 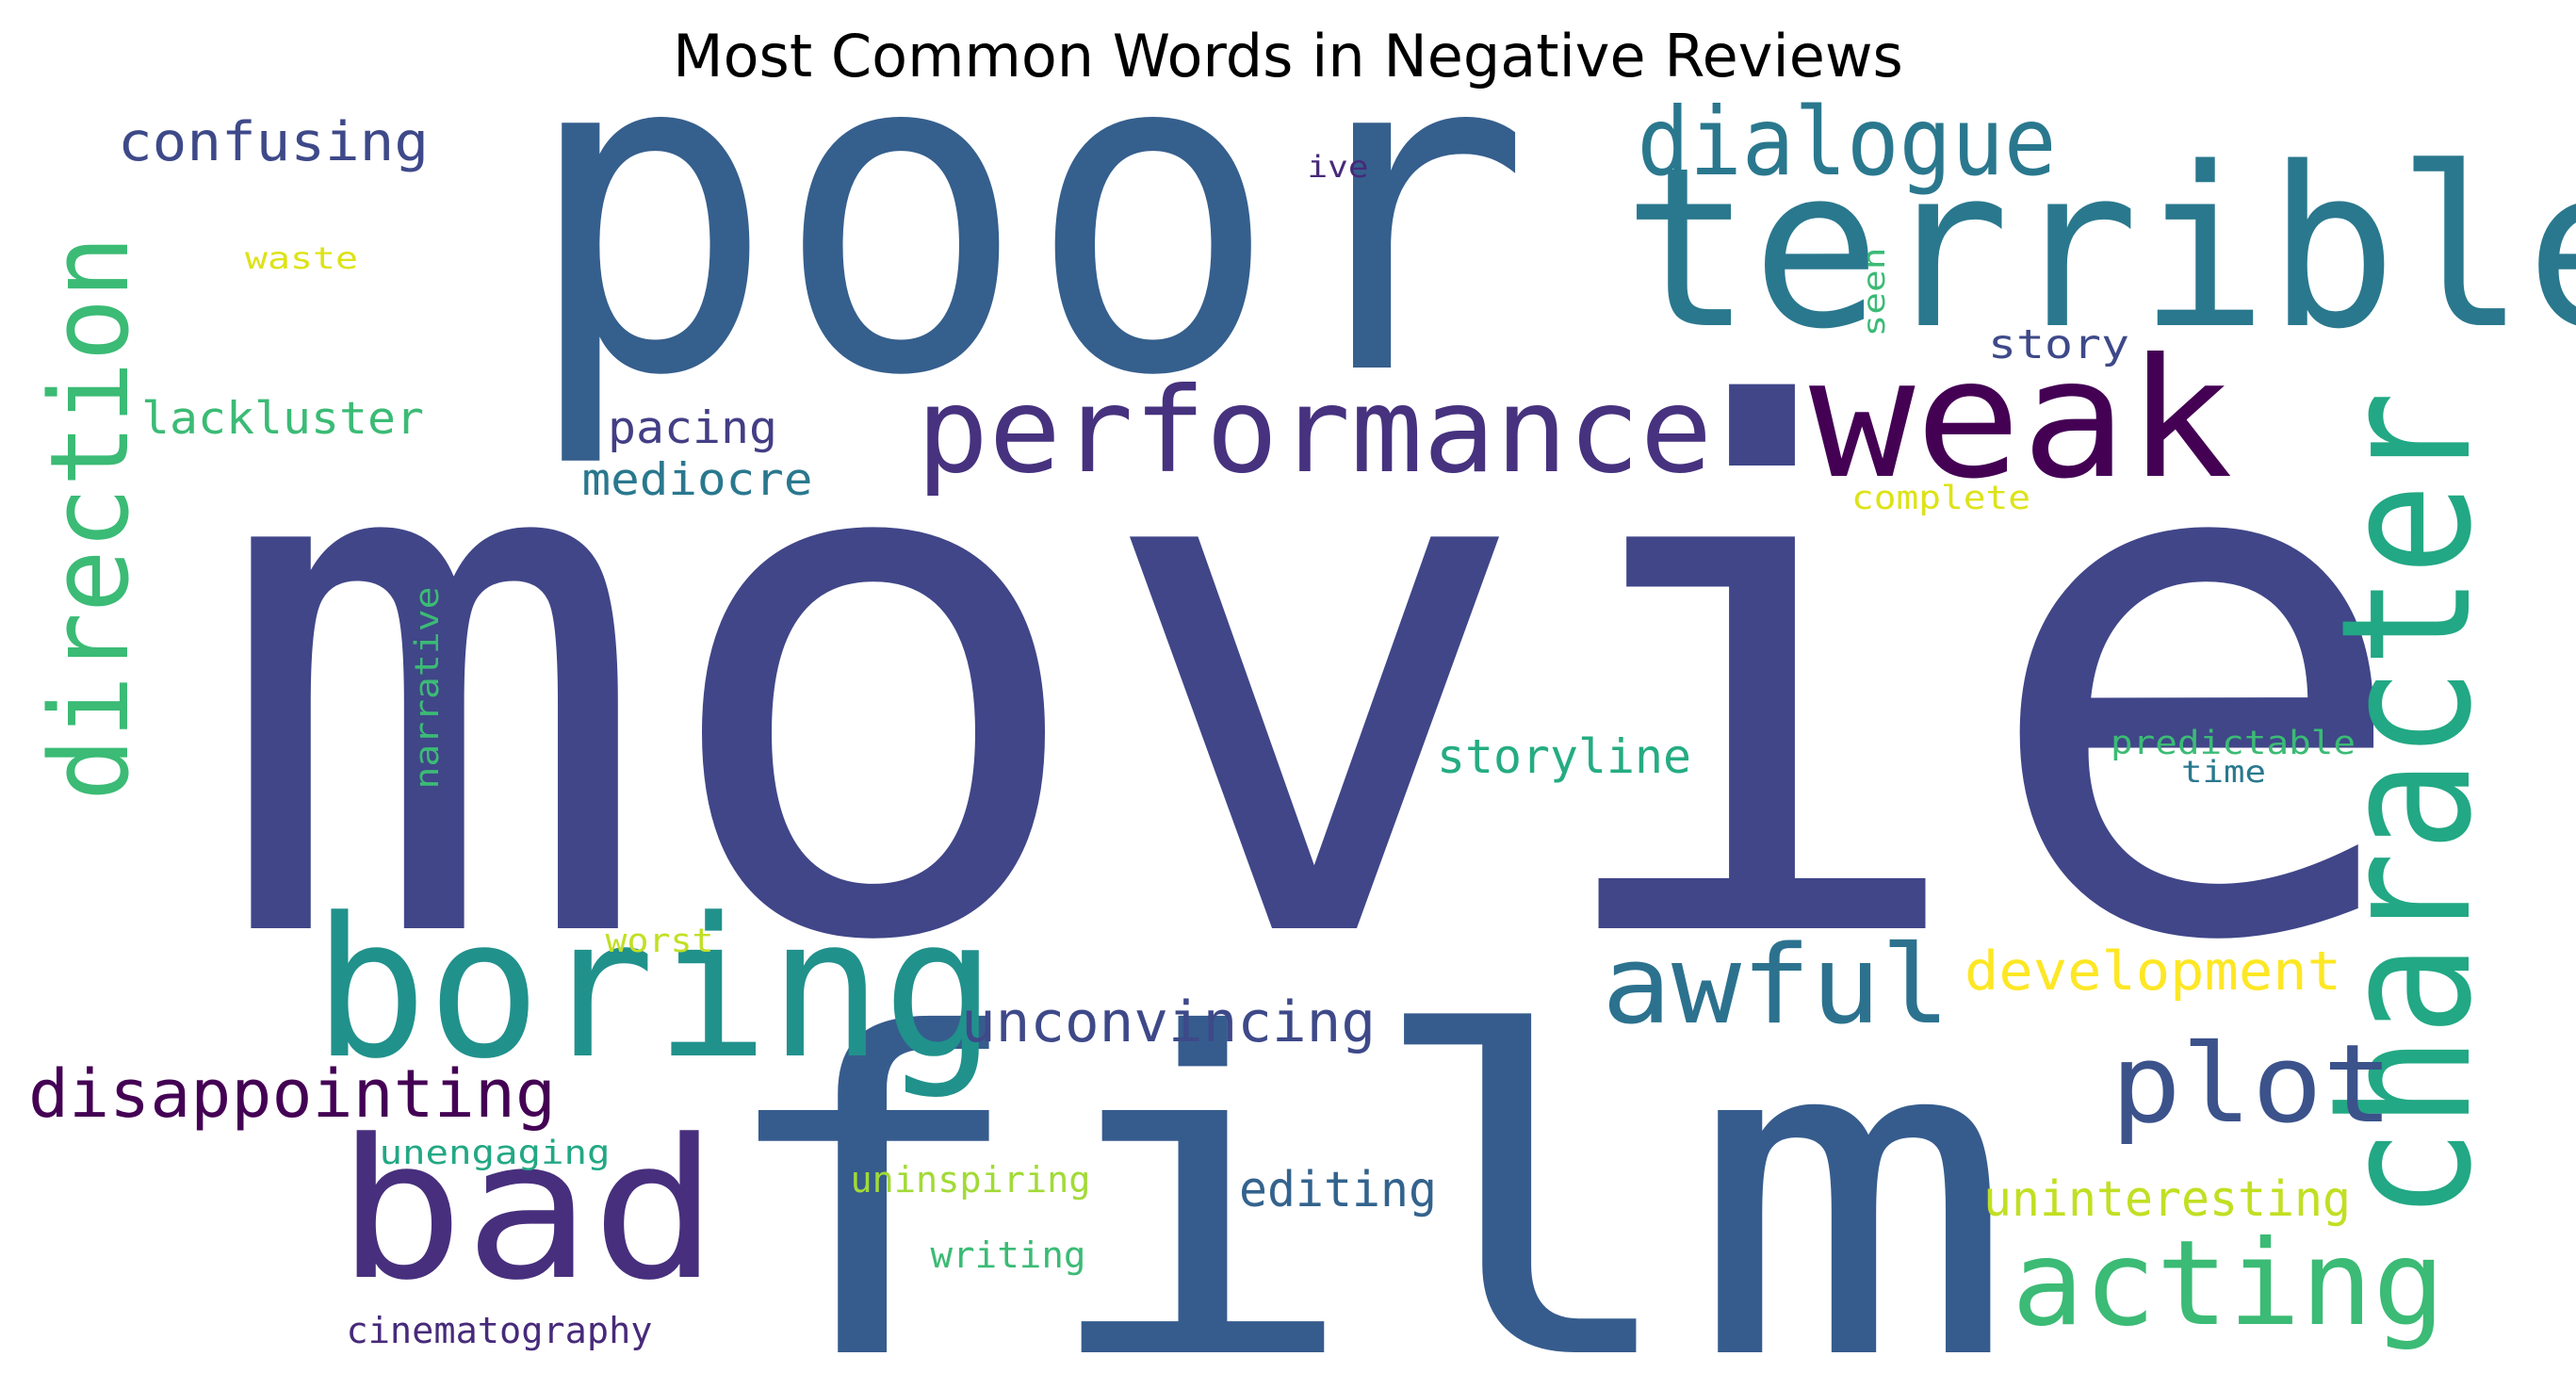 What do you see at coordinates (1847, 142) in the screenshot?
I see `word-dialogue: dialogue` at bounding box center [1847, 142].